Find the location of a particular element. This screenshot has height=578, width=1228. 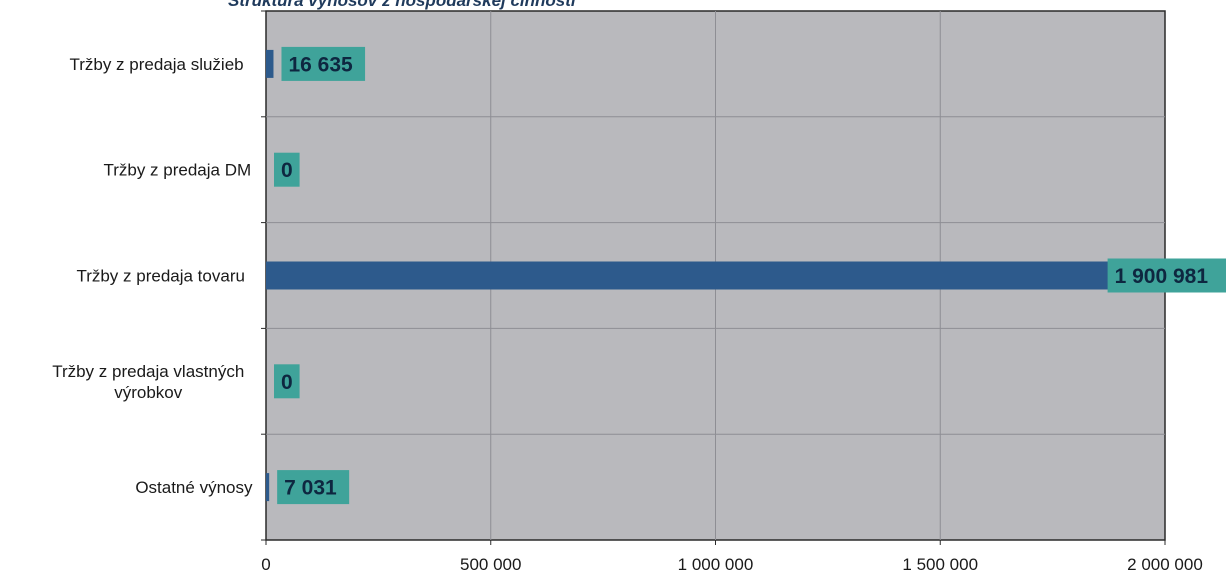

x-tick-label: 1 500 000 is located at coordinates (940, 564).